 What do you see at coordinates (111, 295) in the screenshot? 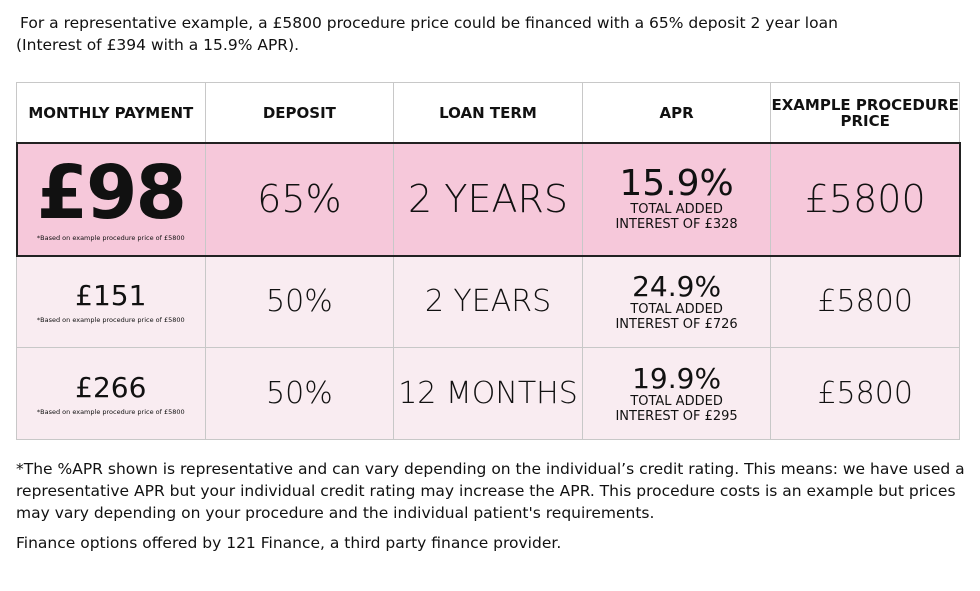
I see `monthly-payment: £151` at bounding box center [111, 295].